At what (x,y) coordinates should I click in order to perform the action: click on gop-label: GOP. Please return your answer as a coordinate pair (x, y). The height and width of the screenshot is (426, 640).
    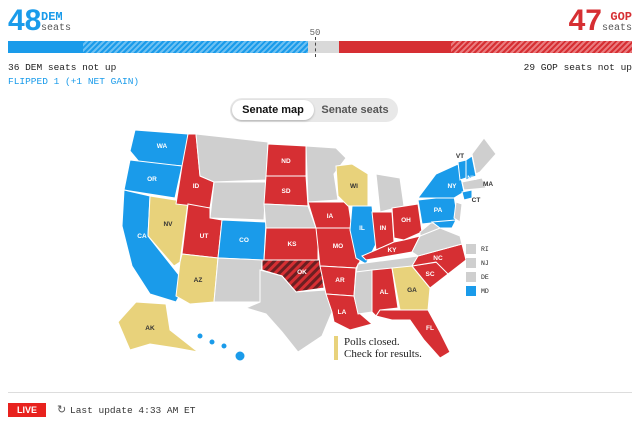
    Looking at the image, I should click on (621, 17).